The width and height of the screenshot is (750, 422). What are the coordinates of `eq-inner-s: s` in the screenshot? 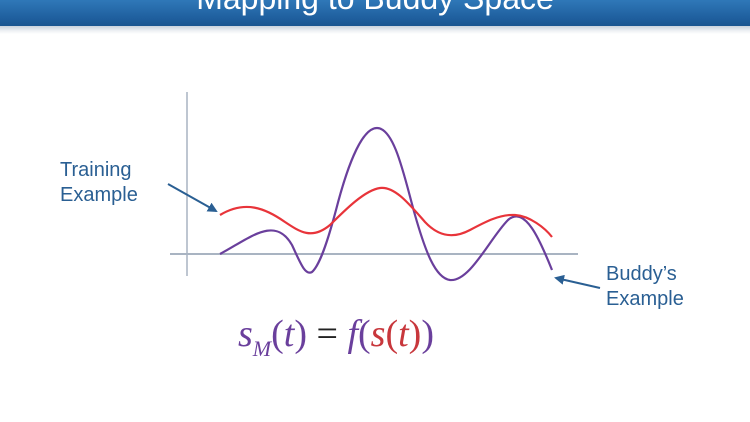 It's located at (378, 334).